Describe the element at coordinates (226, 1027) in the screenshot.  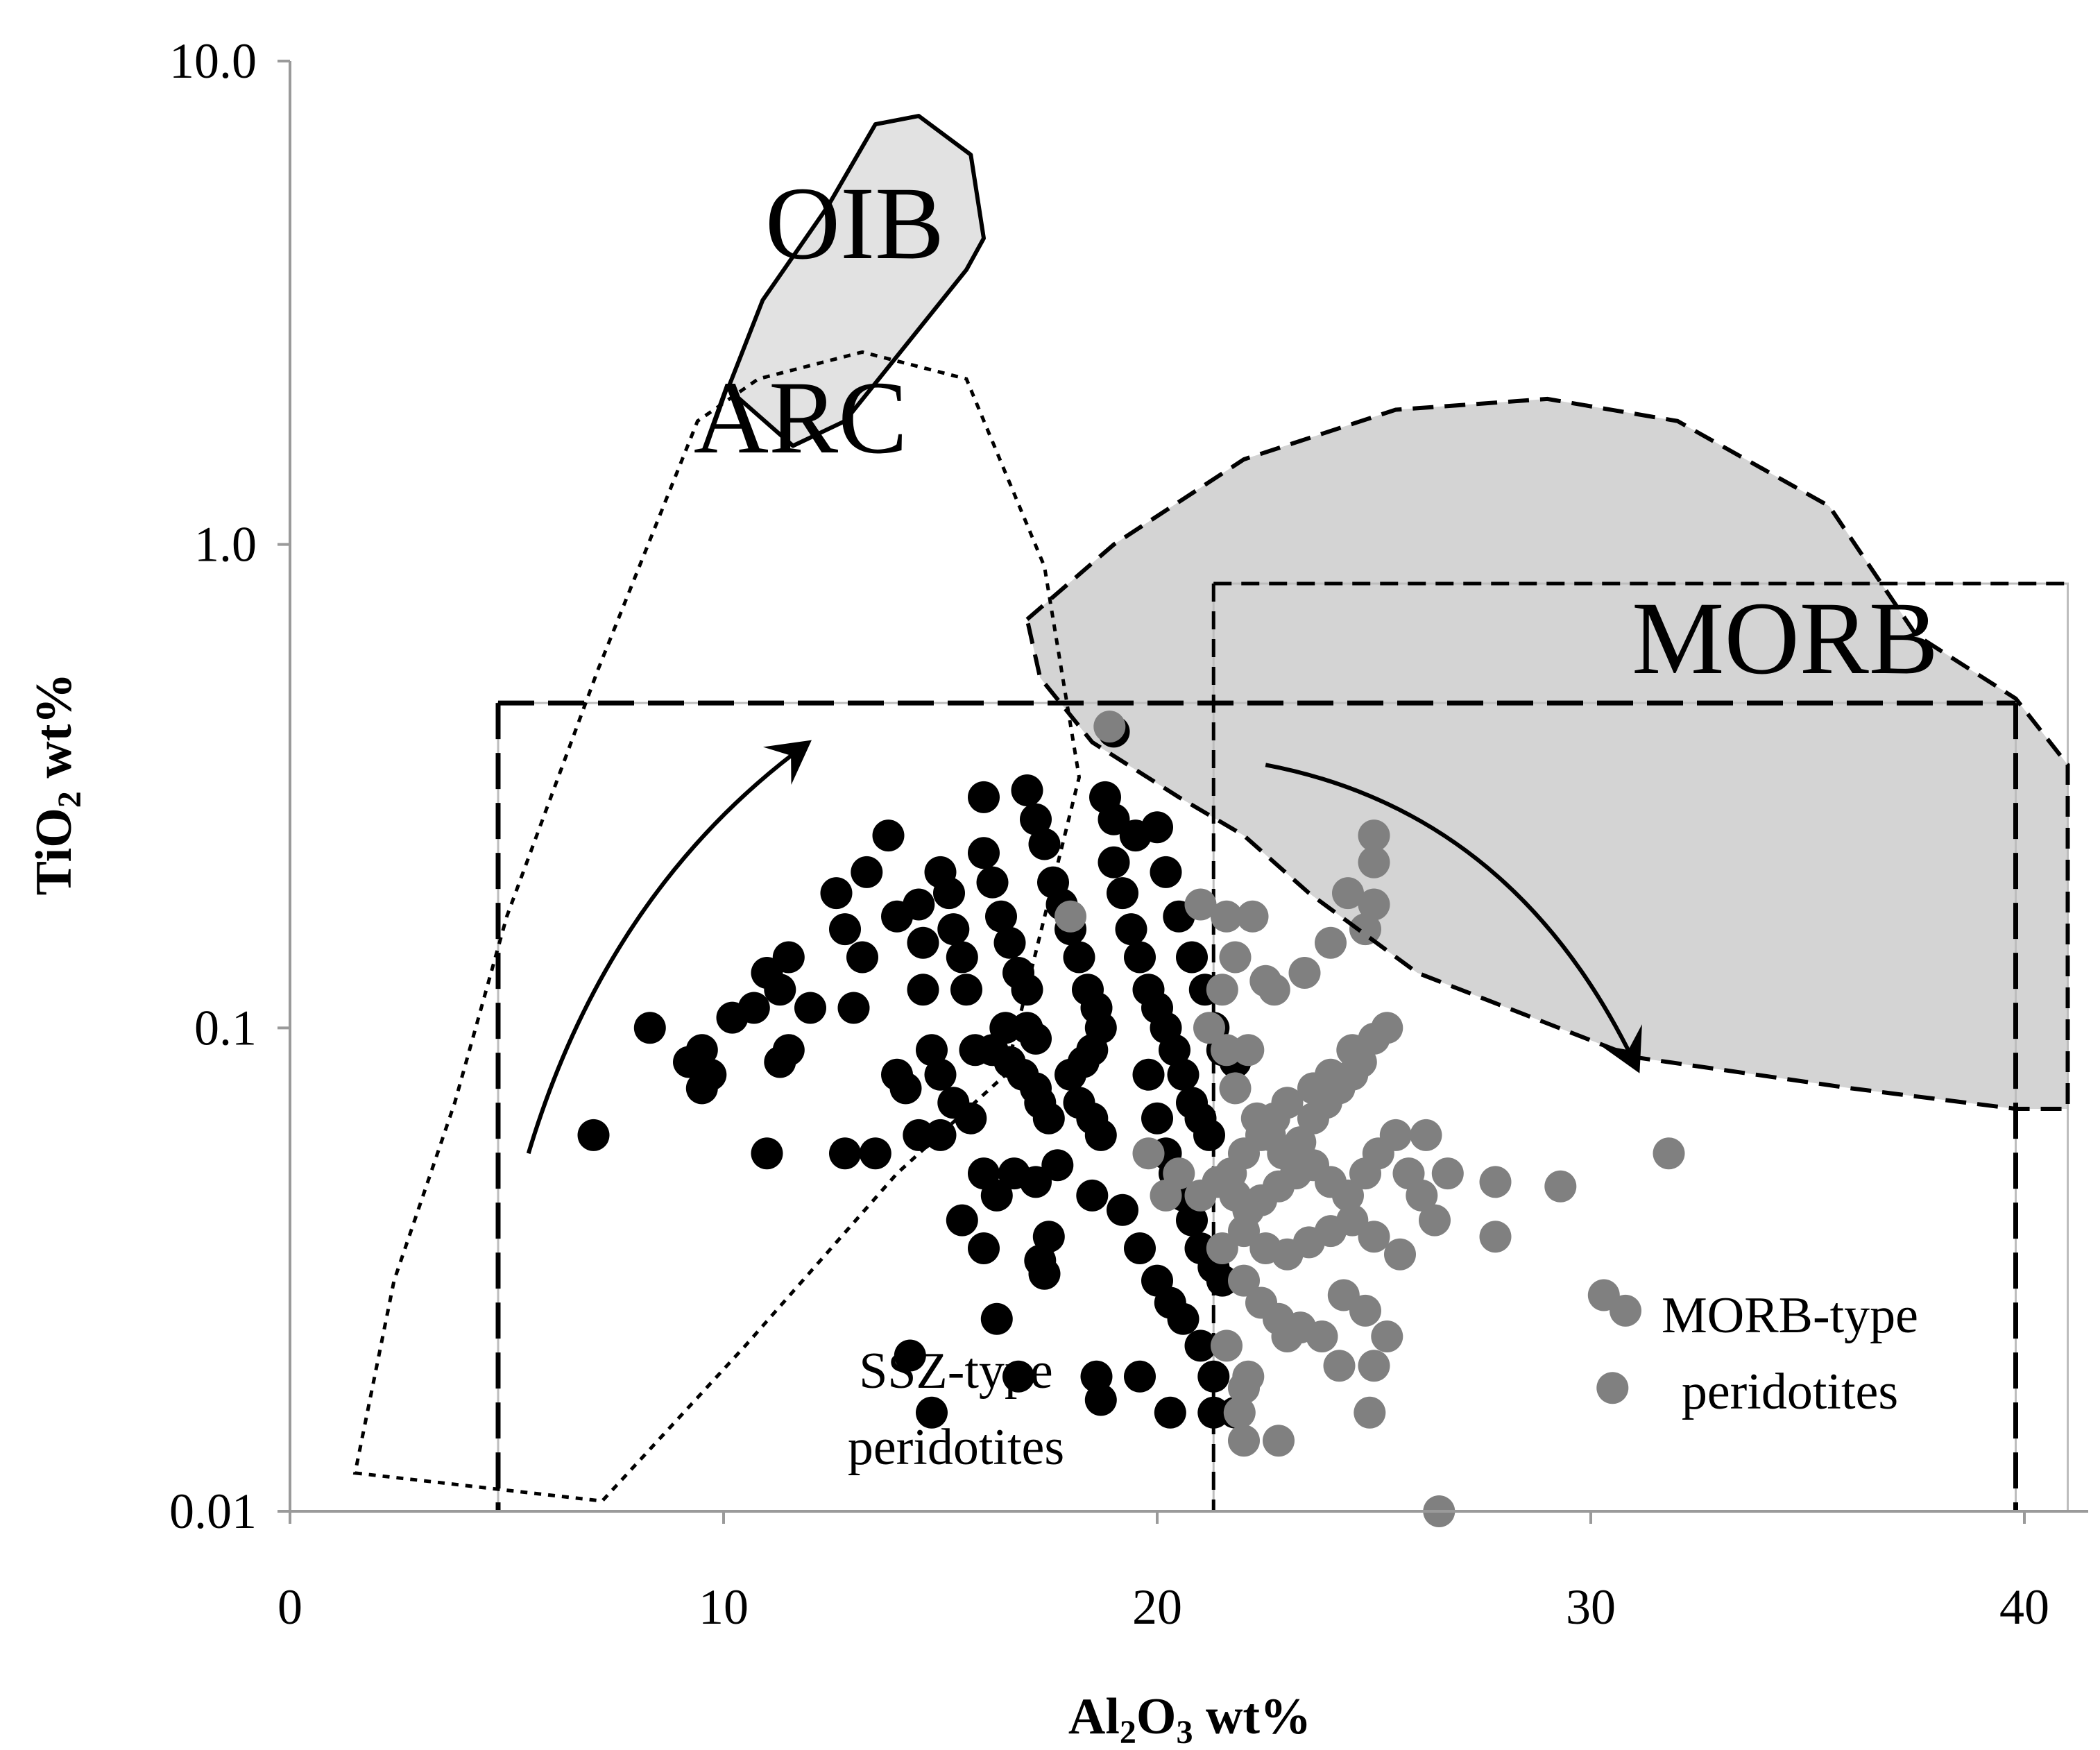
I see `y-tick-label: 0.1` at that location.